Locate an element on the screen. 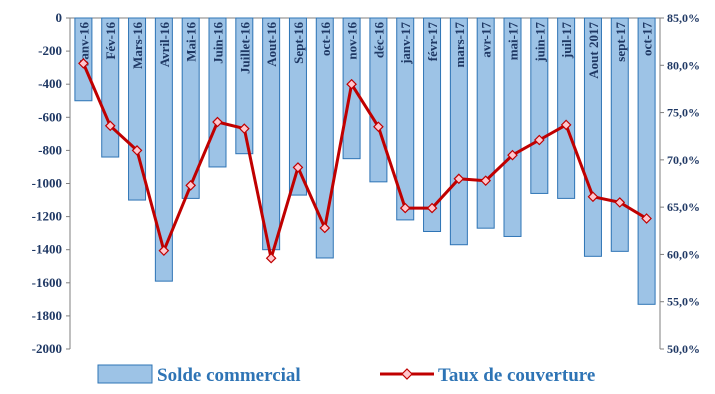  y-right-tick-label: 55,0% is located at coordinates (683, 302).